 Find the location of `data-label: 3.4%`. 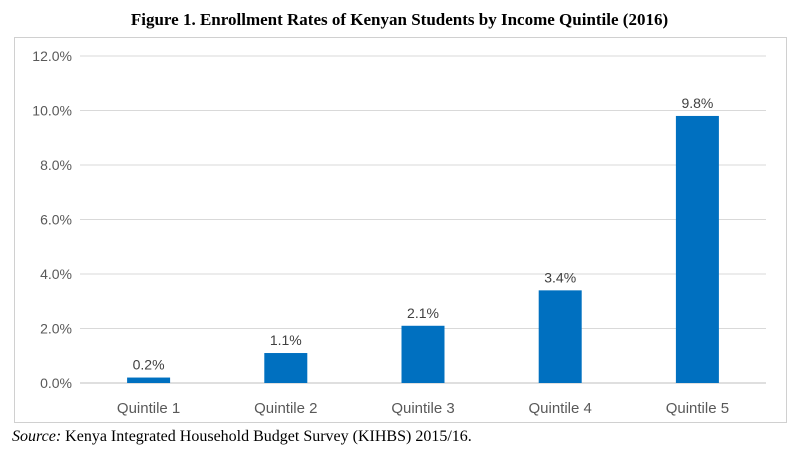

data-label: 3.4% is located at coordinates (560, 277).